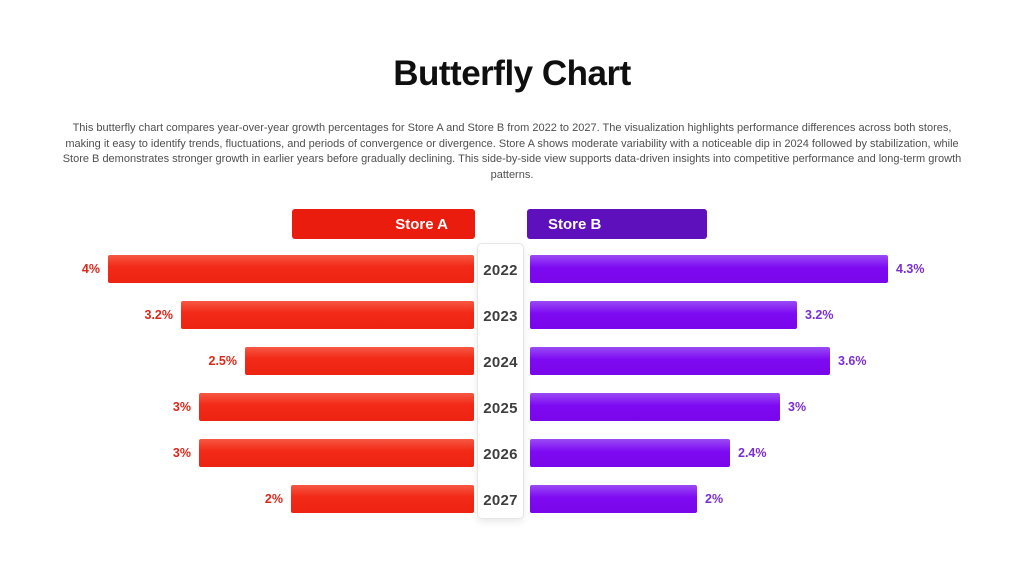 The image size is (1024, 576). Describe the element at coordinates (819, 315) in the screenshot. I see `store-b-value-label: 3.2%` at that location.